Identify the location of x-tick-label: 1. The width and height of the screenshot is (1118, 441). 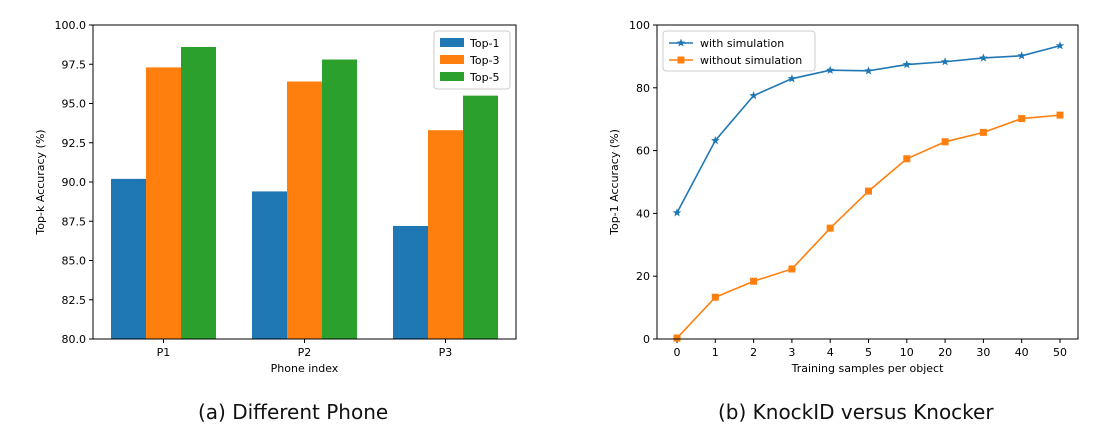
(715, 352).